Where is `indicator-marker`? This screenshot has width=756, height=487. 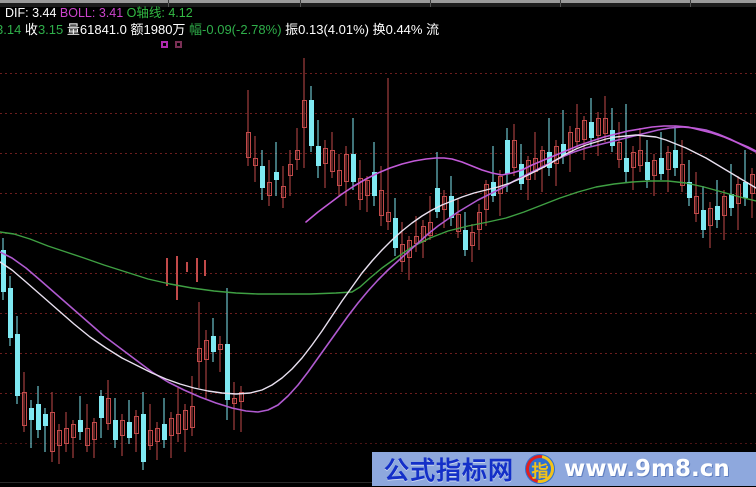
indicator-marker is located at coordinates (178, 44).